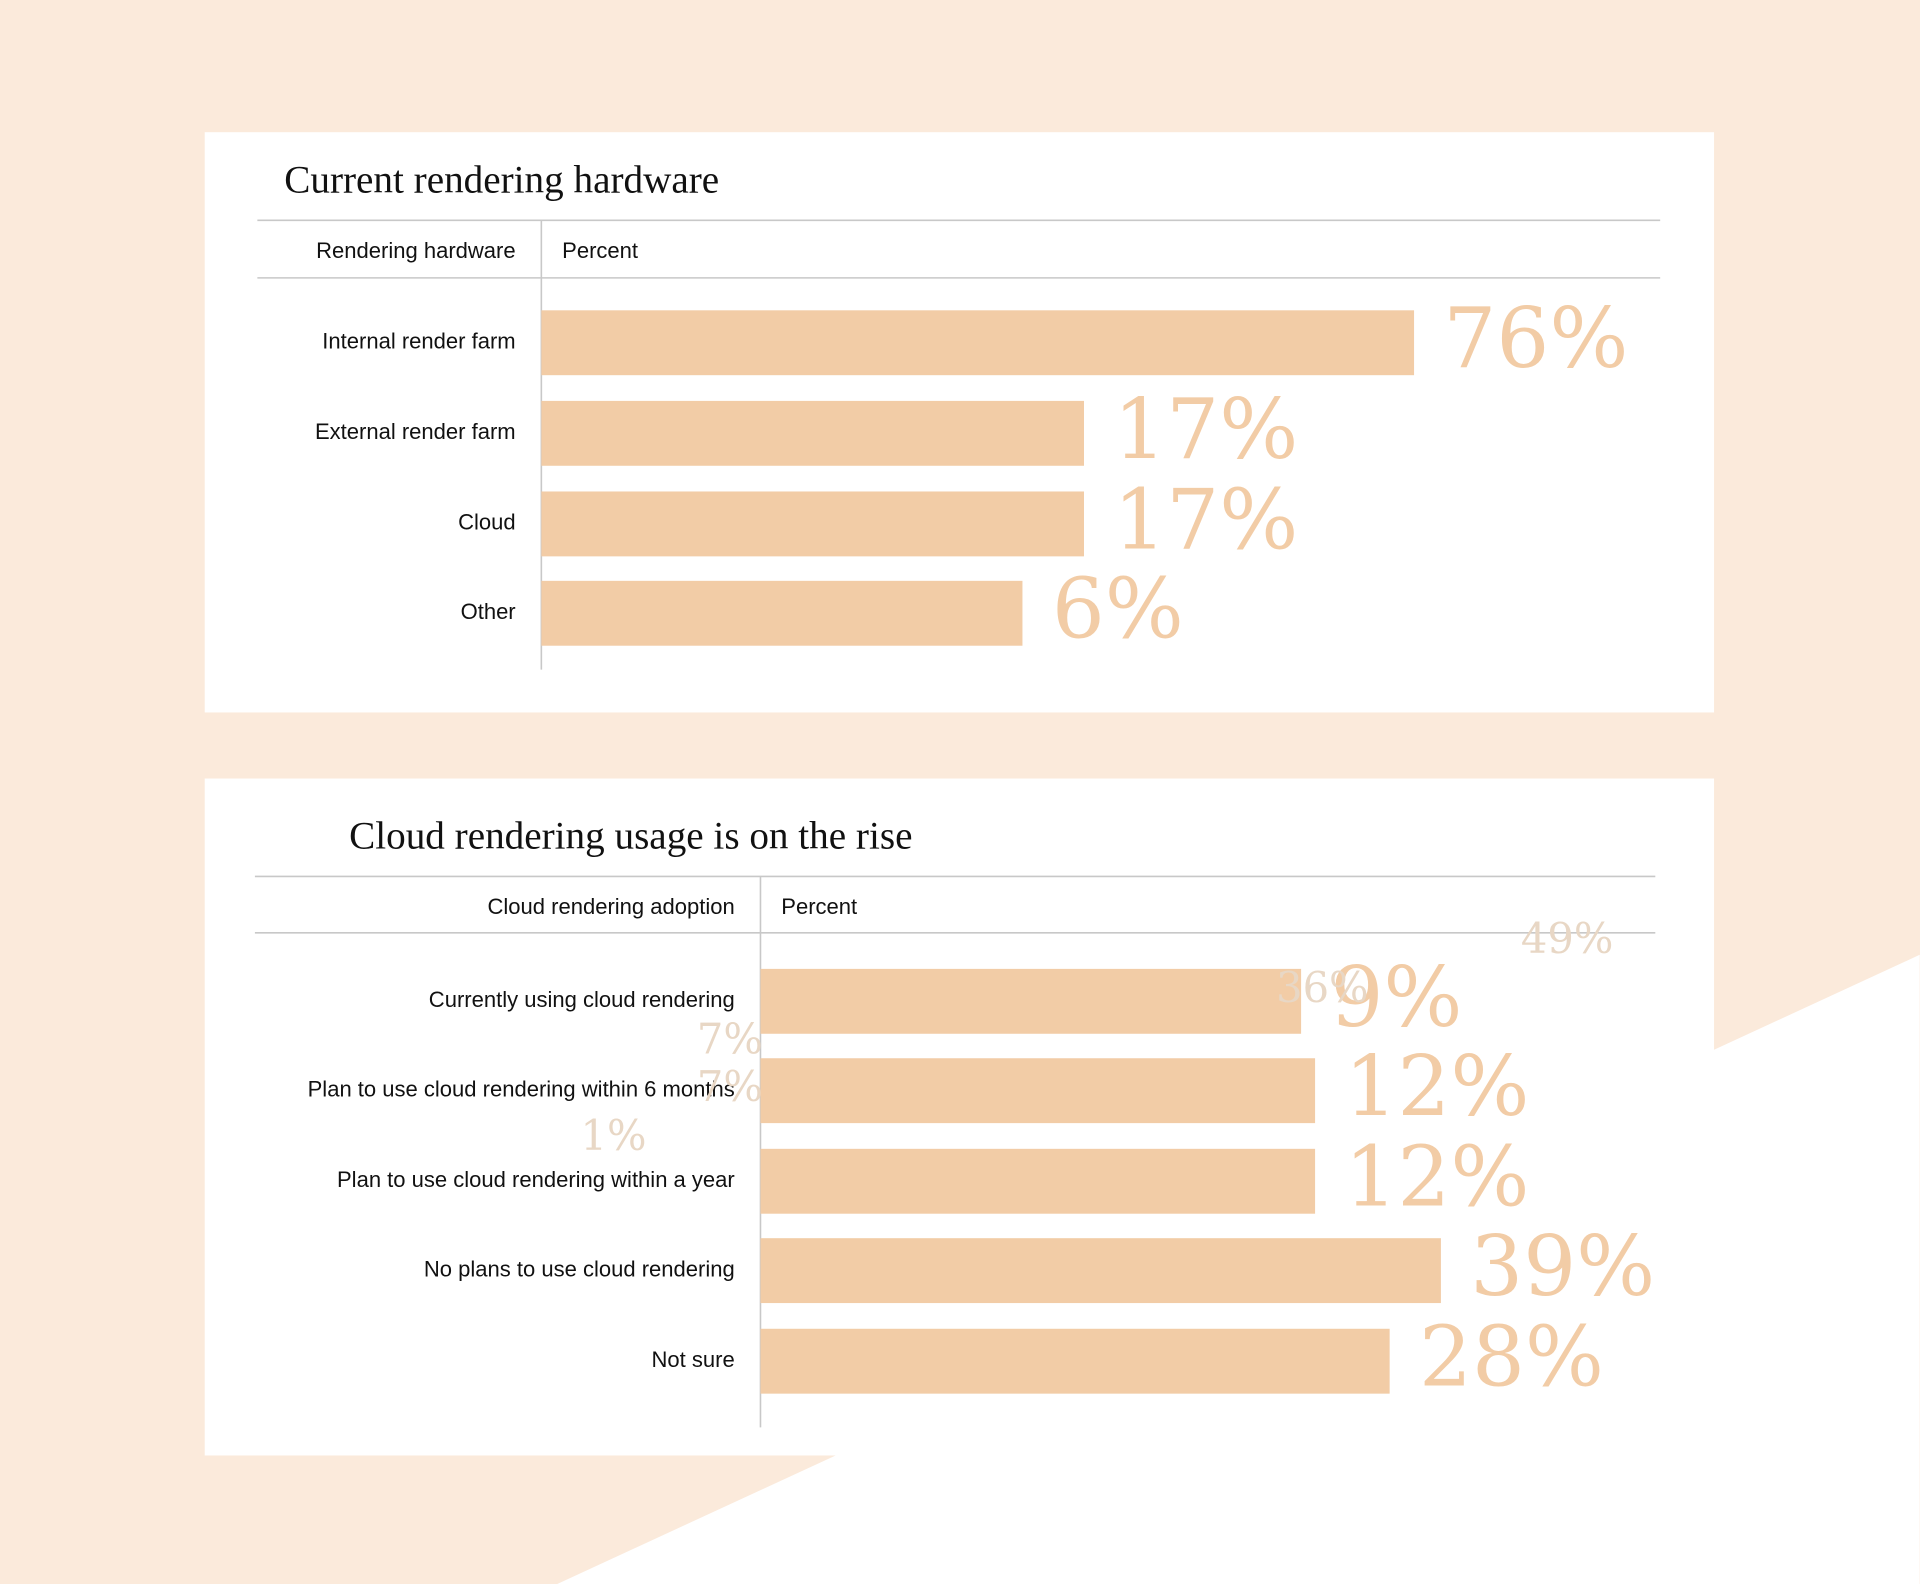 The width and height of the screenshot is (1920, 1584). Describe the element at coordinates (418, 341) in the screenshot. I see `category-label: Internal render farm` at that location.